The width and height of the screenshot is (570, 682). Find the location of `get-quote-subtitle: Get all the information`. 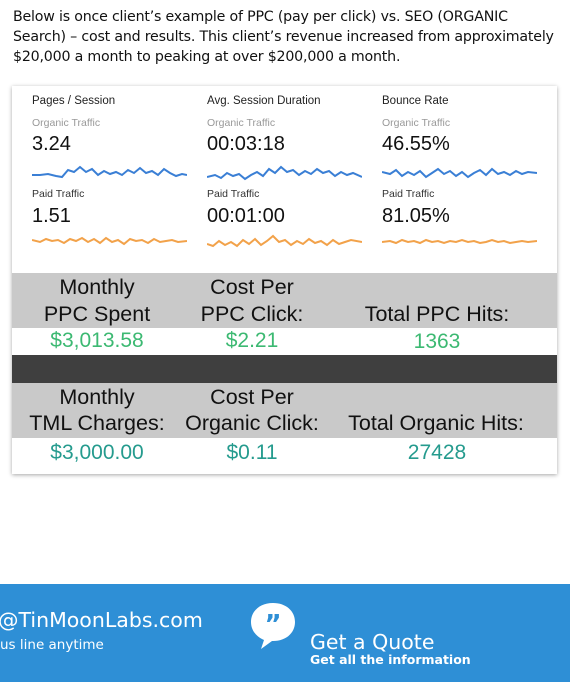

get-quote-subtitle: Get all the information is located at coordinates (390, 659).